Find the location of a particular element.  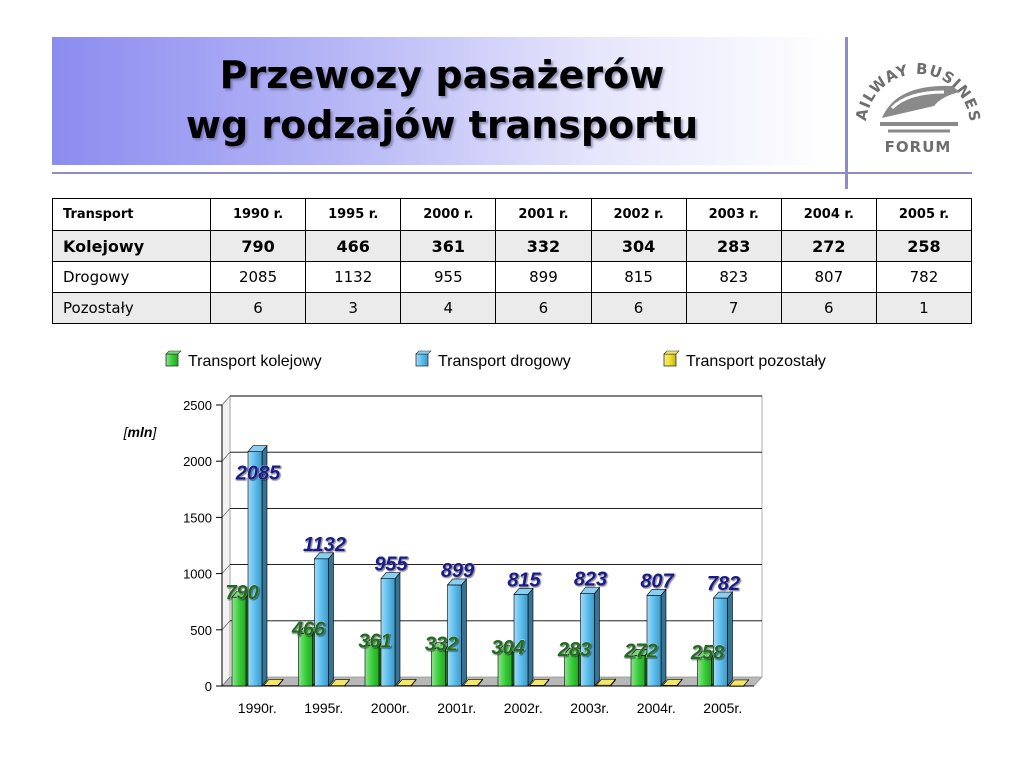

table-header-cell: 1990 r. is located at coordinates (258, 214).